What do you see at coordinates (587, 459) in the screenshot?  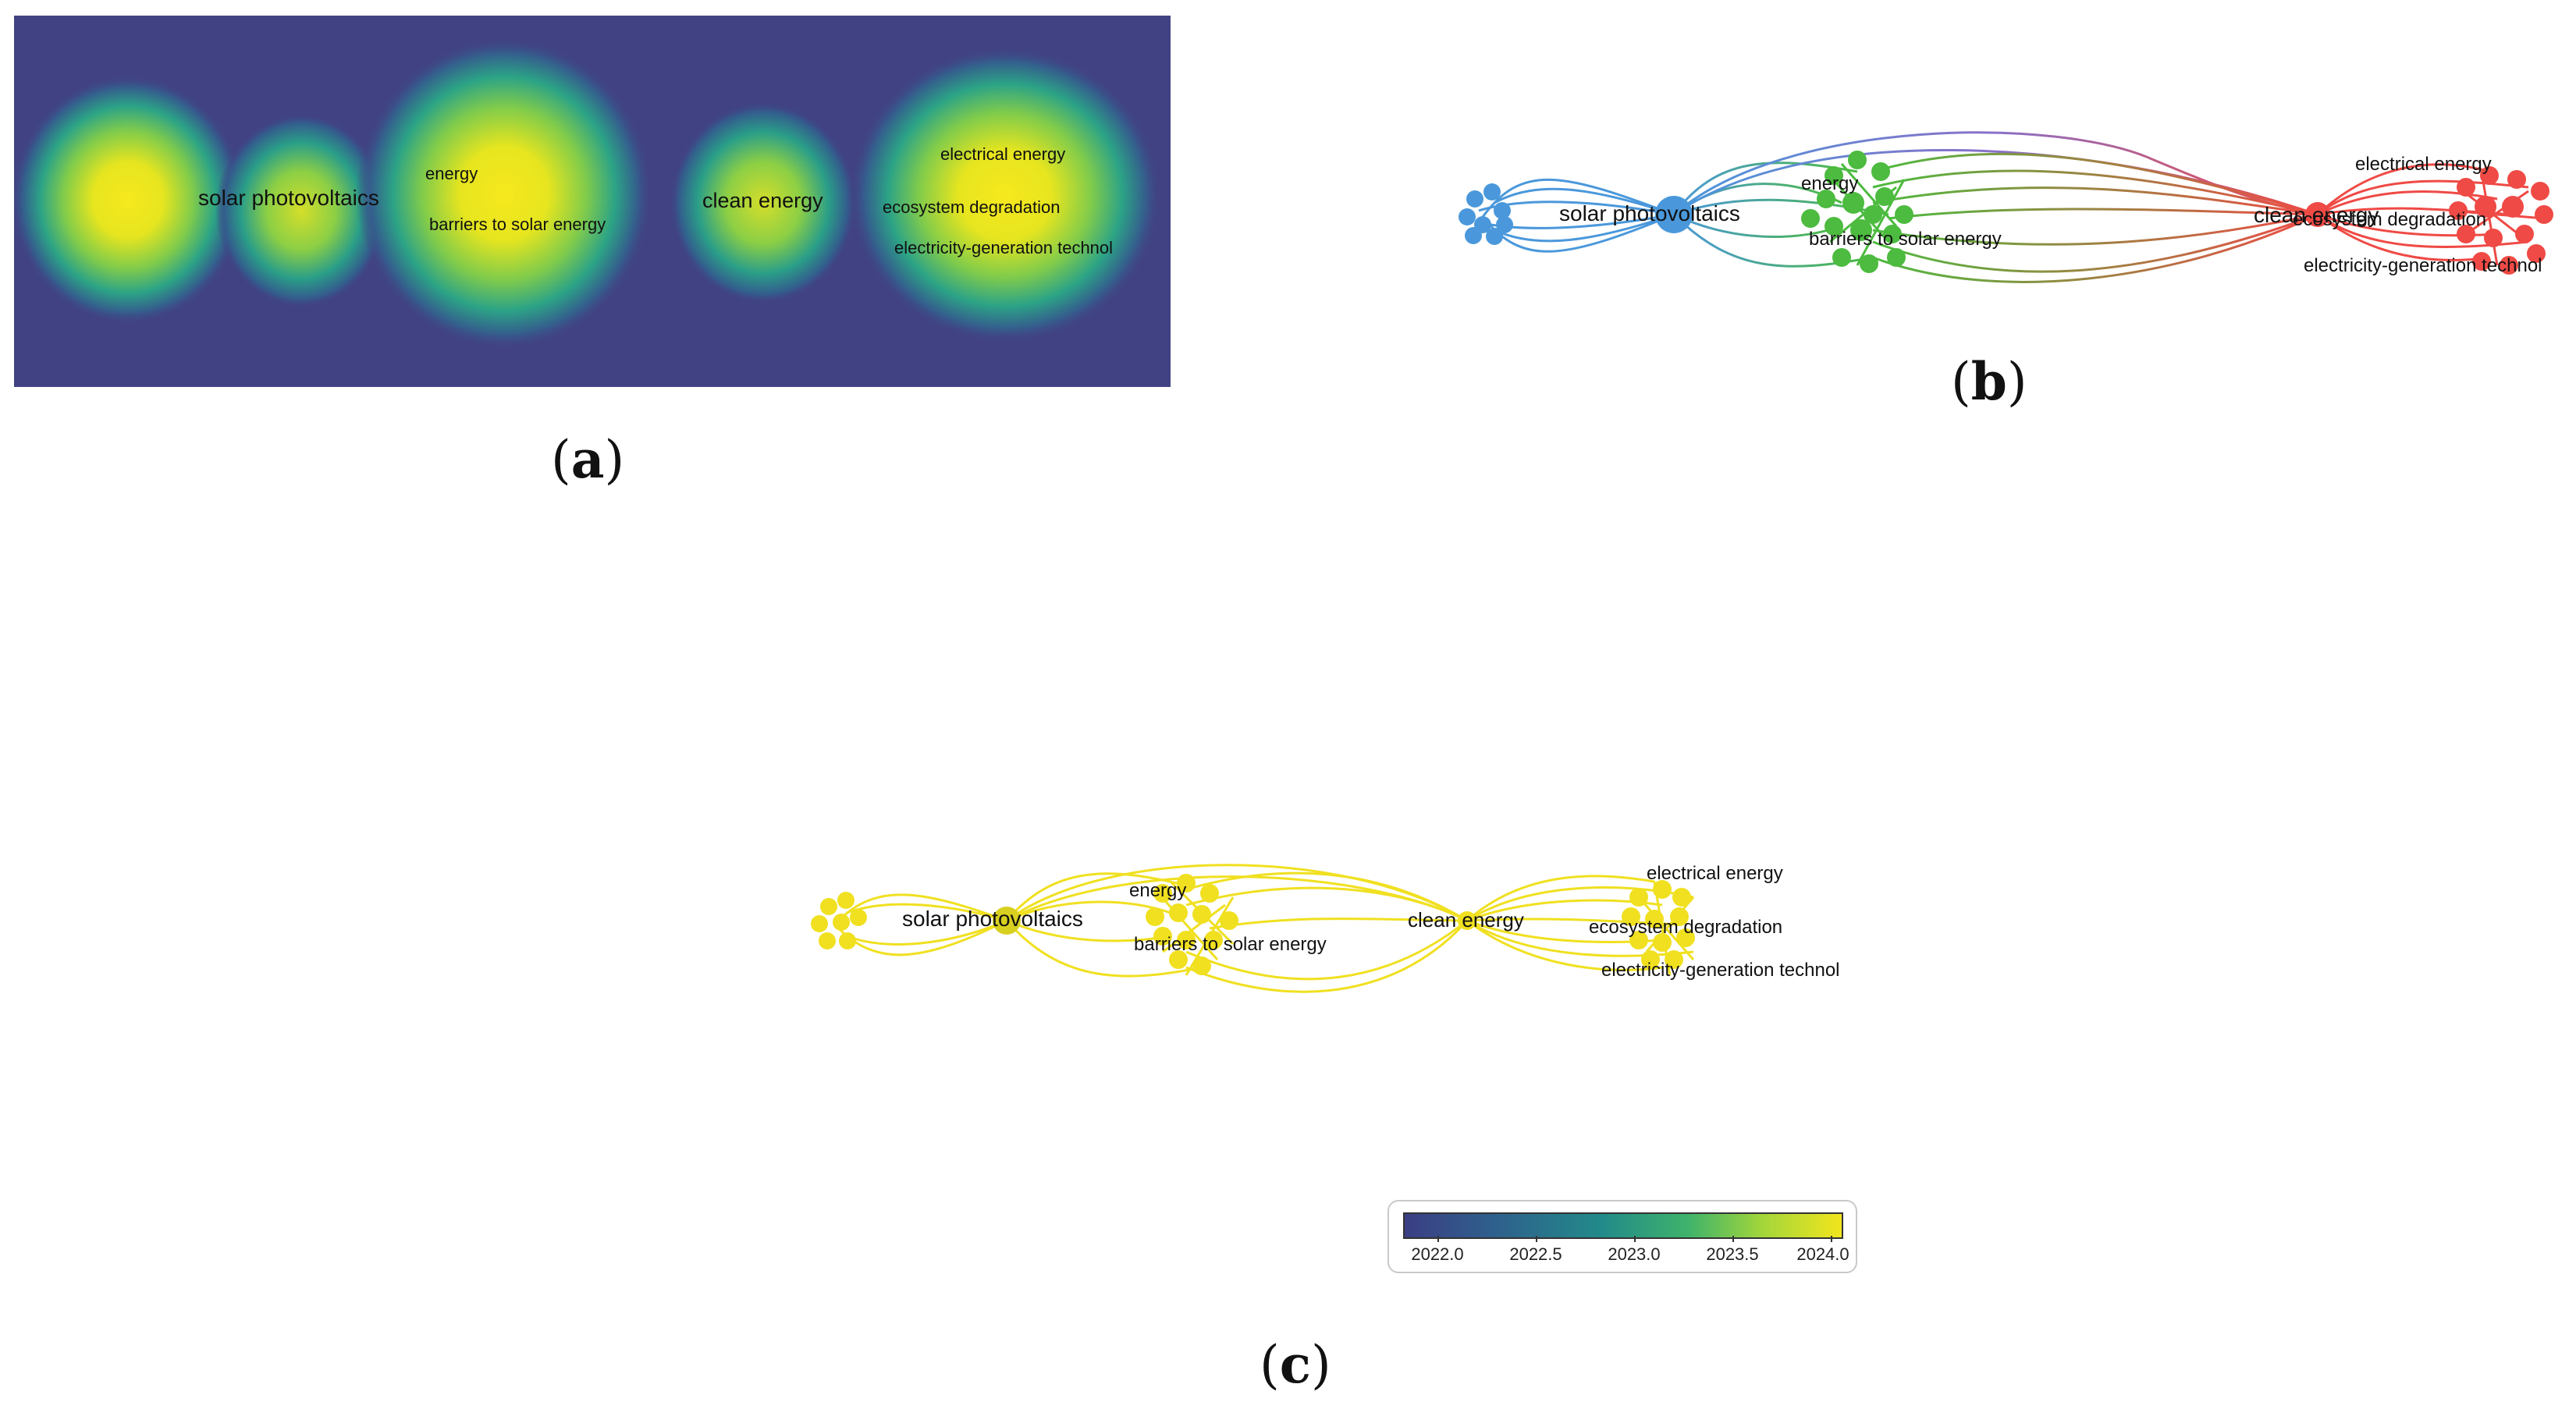 I see `caption-a: (a)` at bounding box center [587, 459].